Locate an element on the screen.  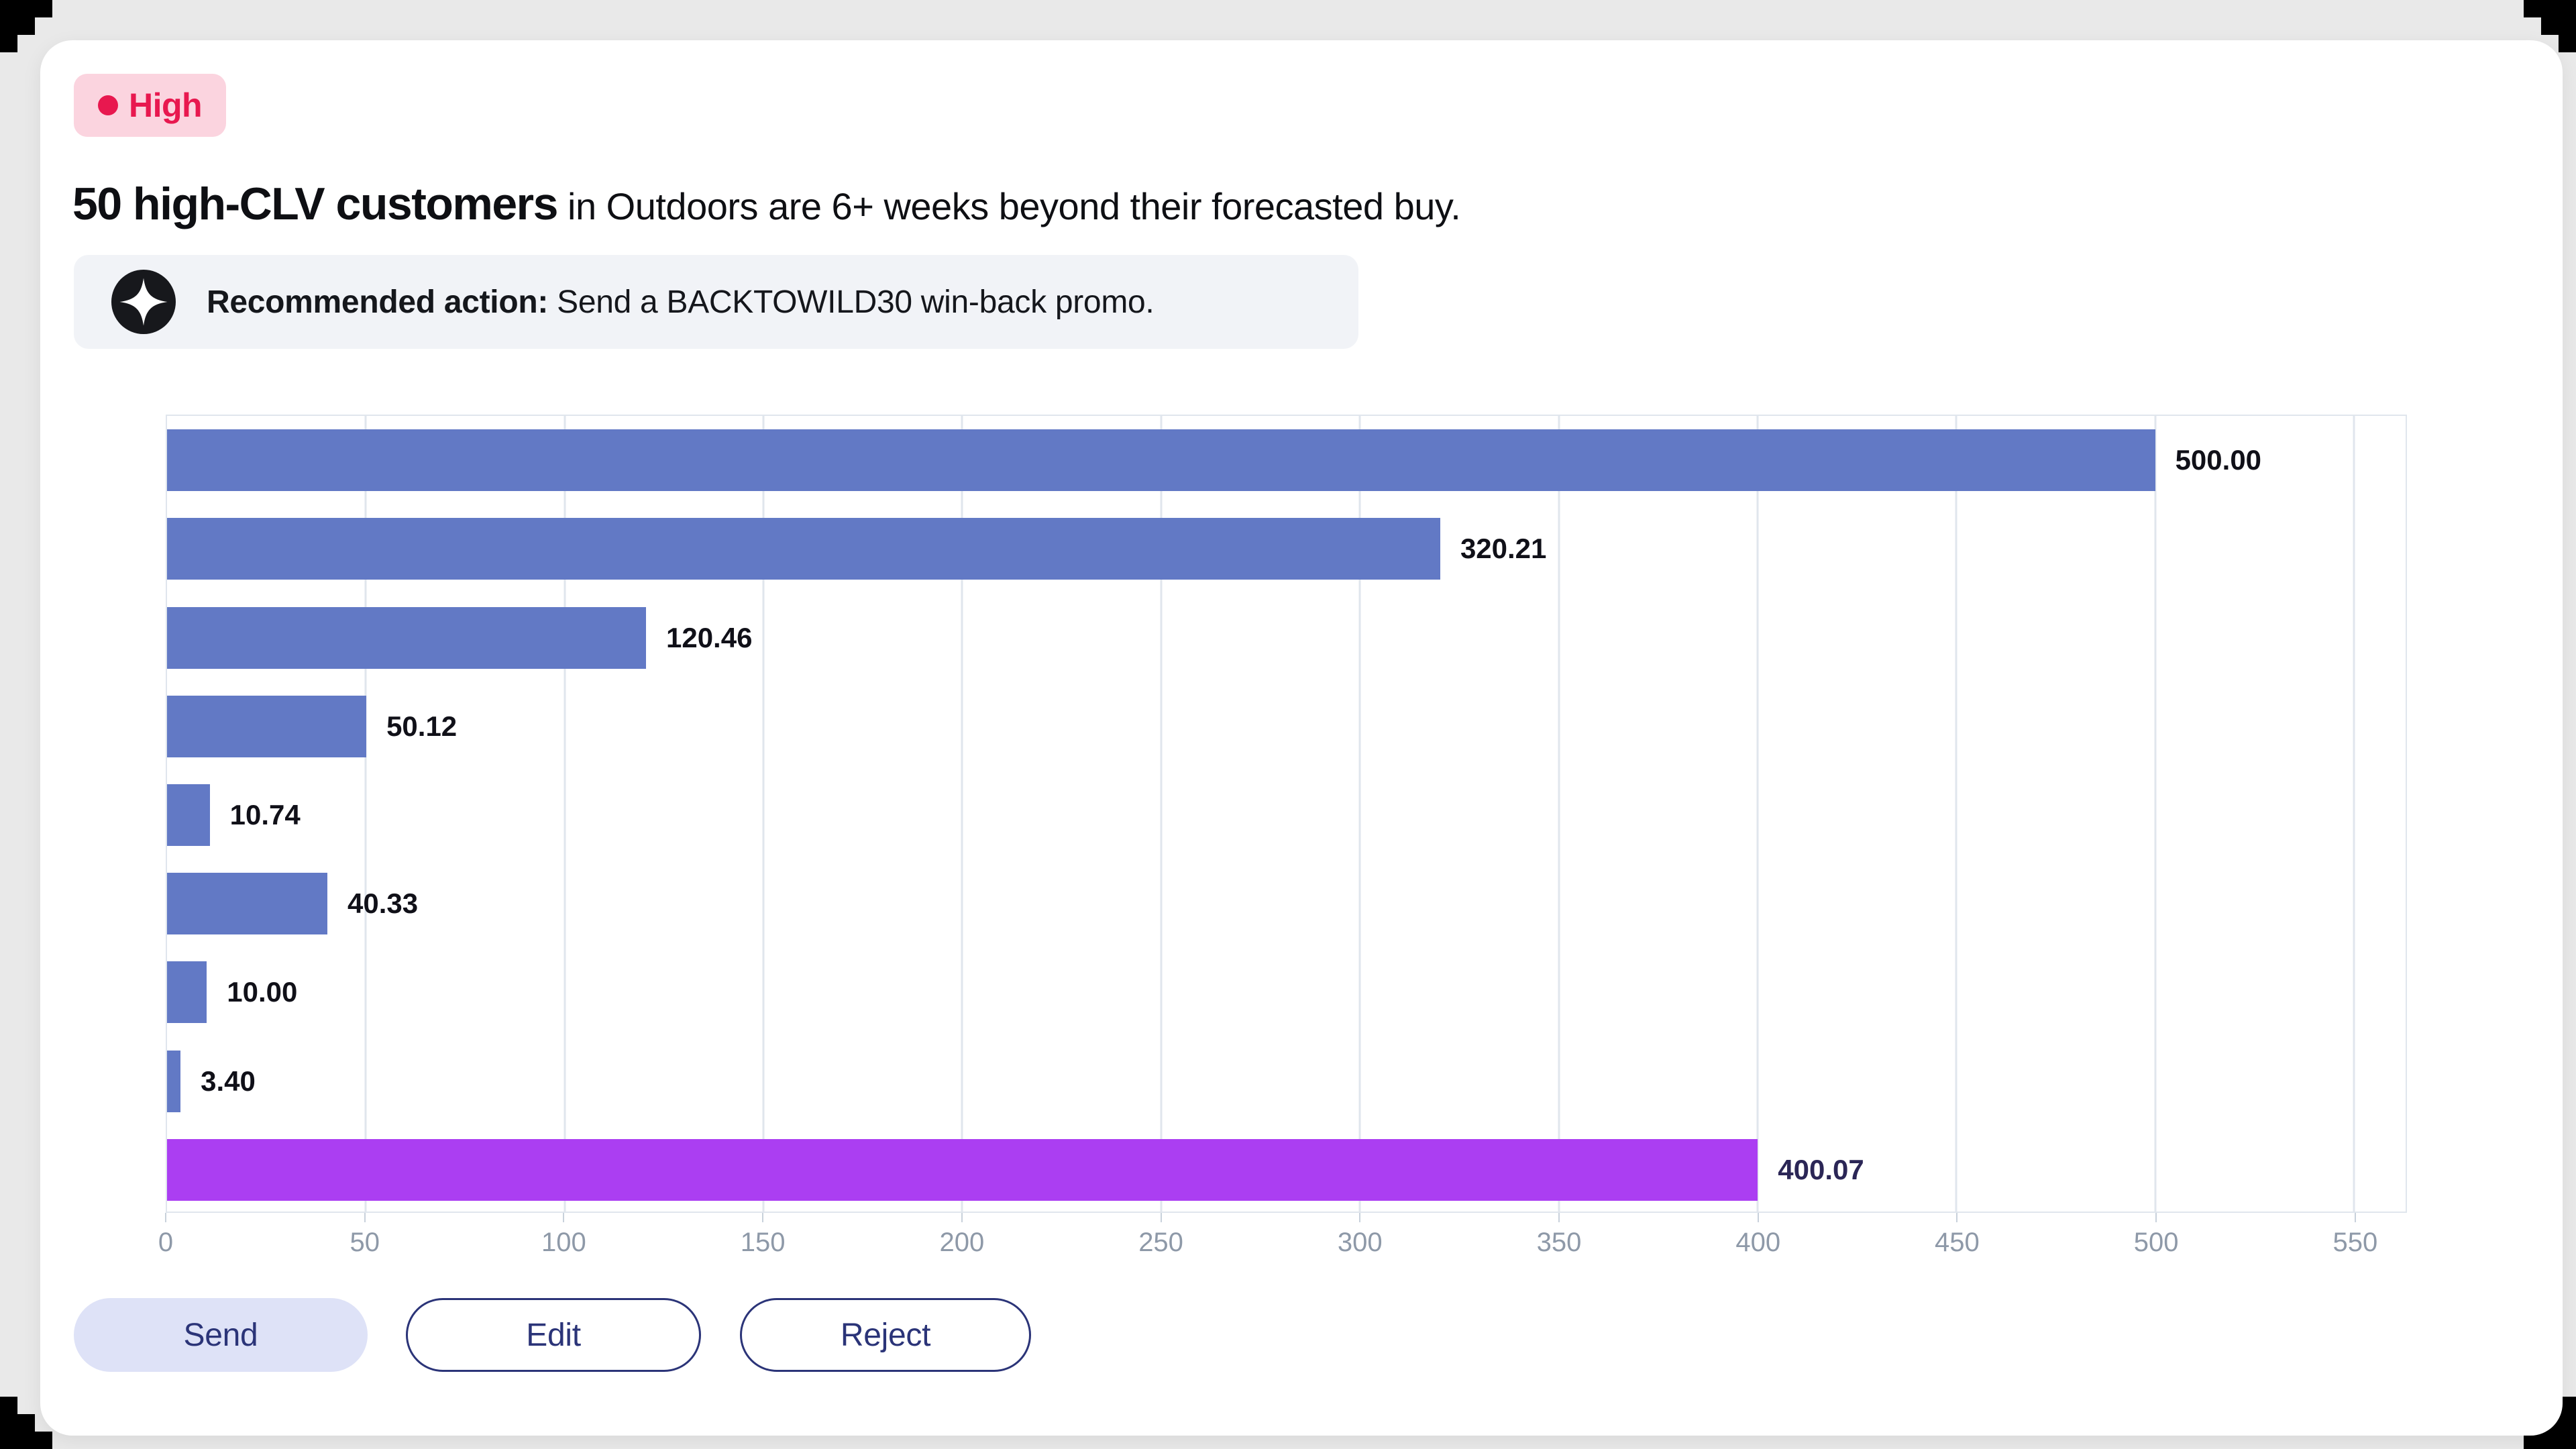
headline-emphasis: 50 high-CLV customers is located at coordinates (315, 203).